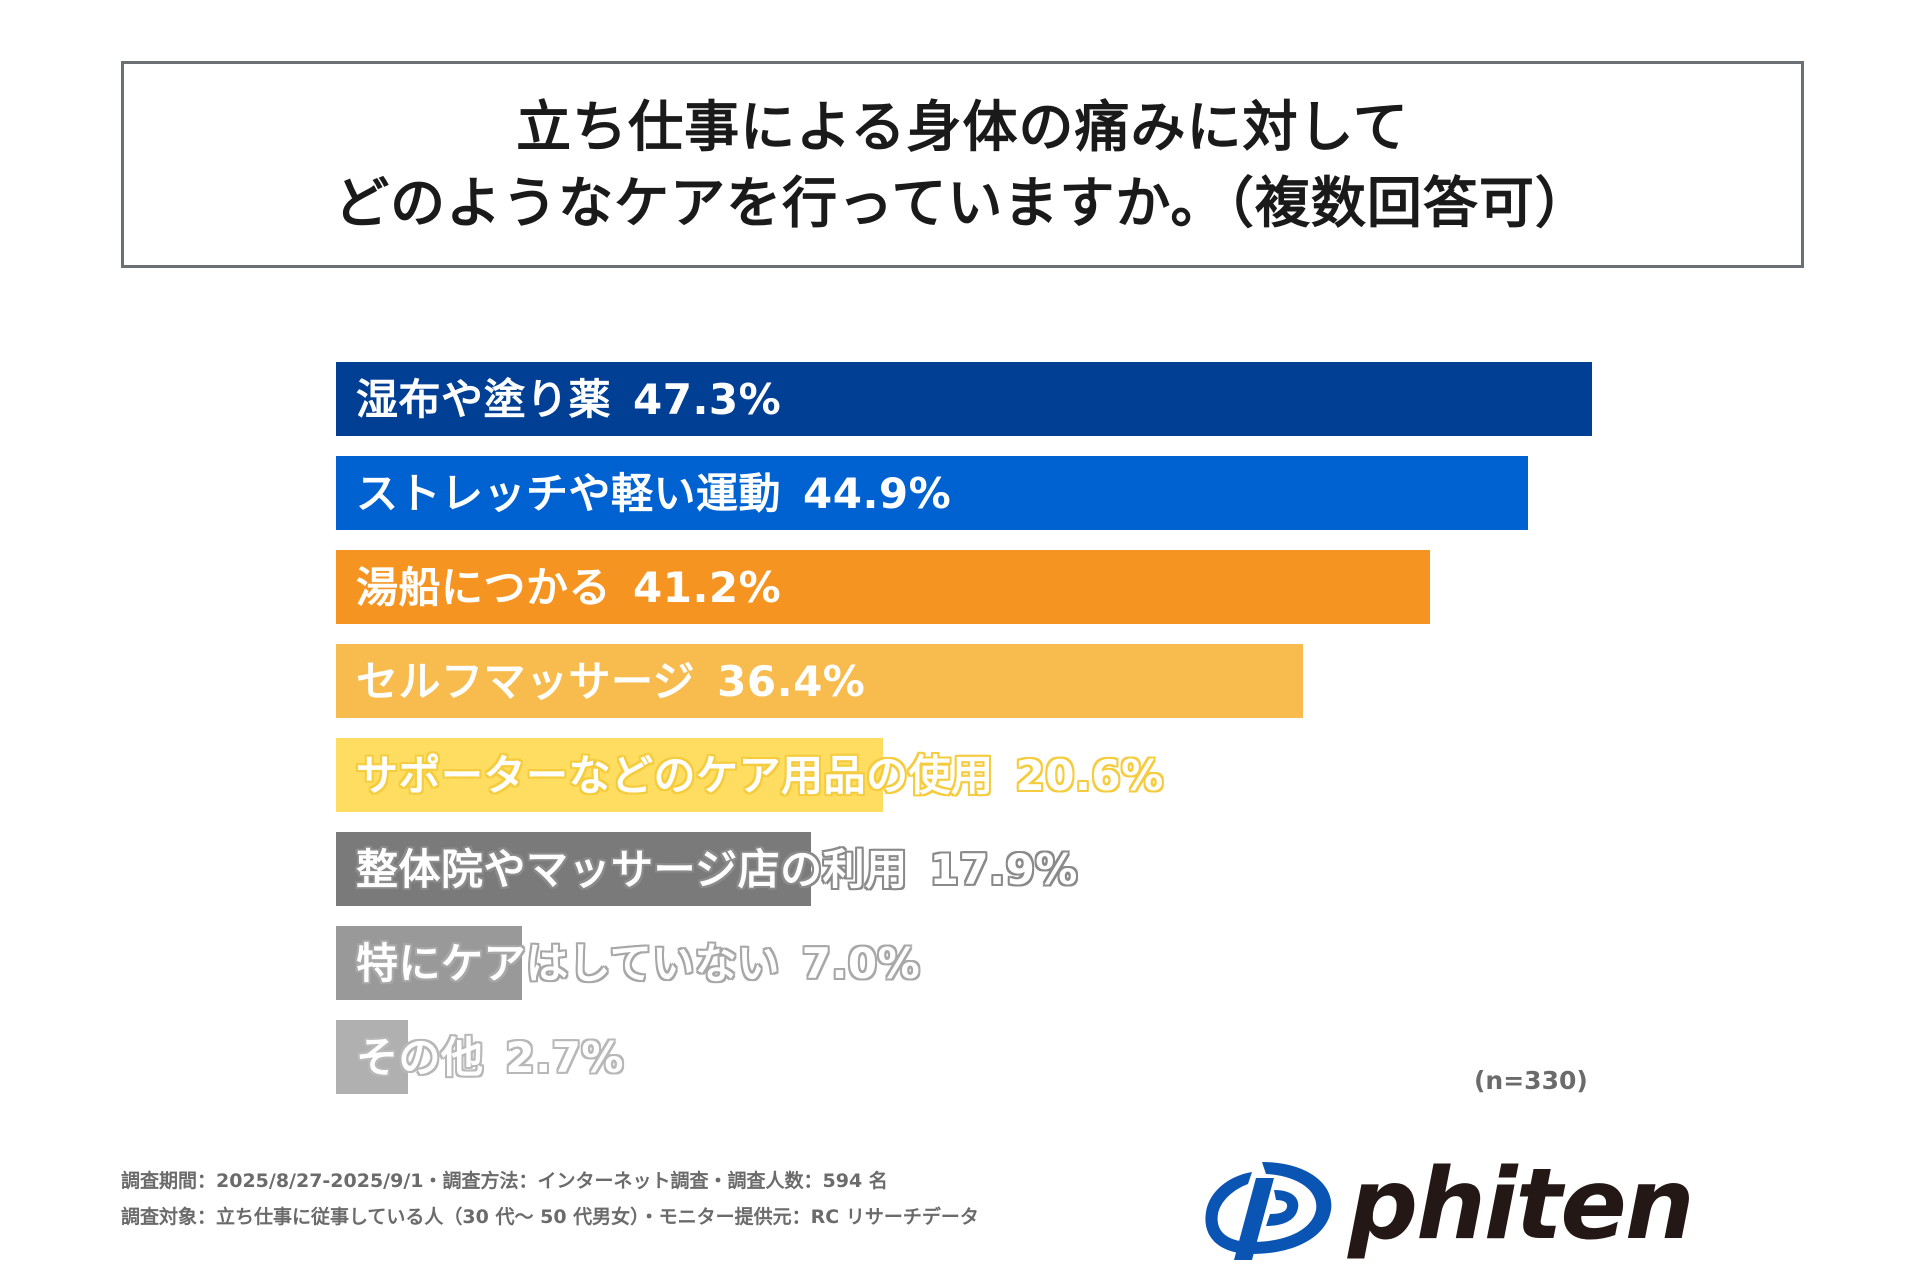 The image size is (1920, 1280). Describe the element at coordinates (707, 399) in the screenshot. I see `value-label: 47.3%` at that location.